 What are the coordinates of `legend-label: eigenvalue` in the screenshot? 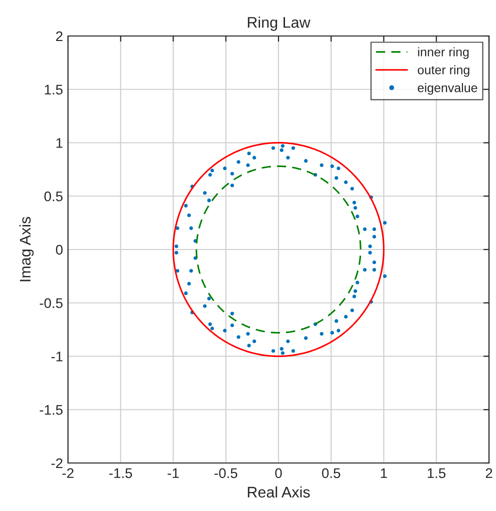 It's located at (448, 89).